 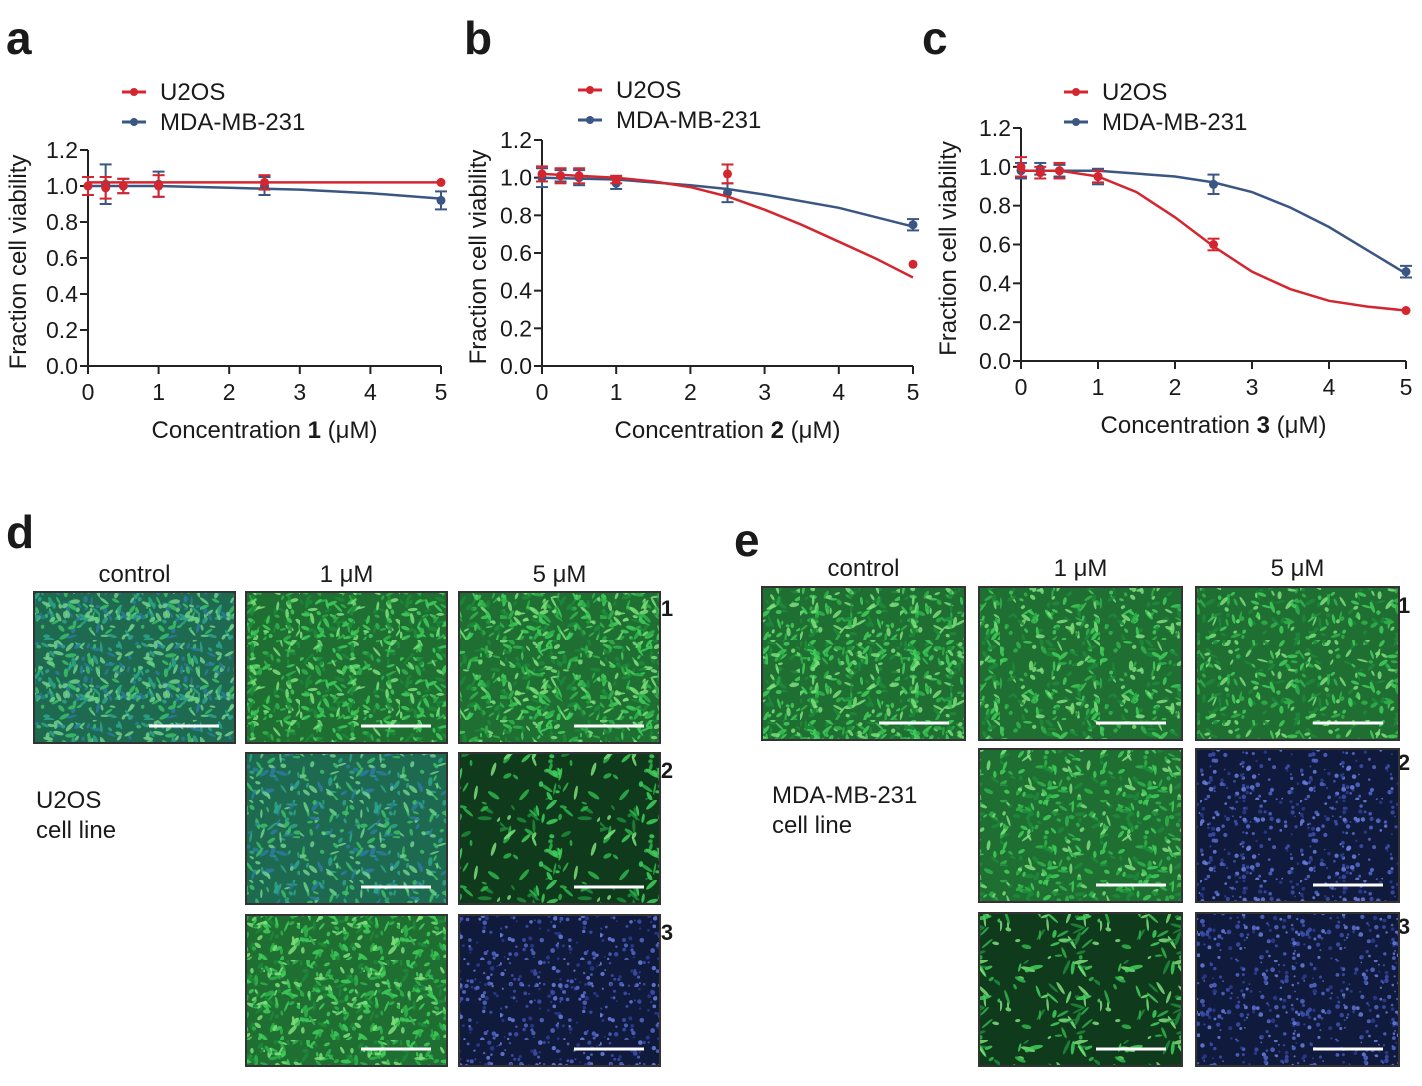 What do you see at coordinates (935, 38) in the screenshot?
I see `panel-label-c: c` at bounding box center [935, 38].